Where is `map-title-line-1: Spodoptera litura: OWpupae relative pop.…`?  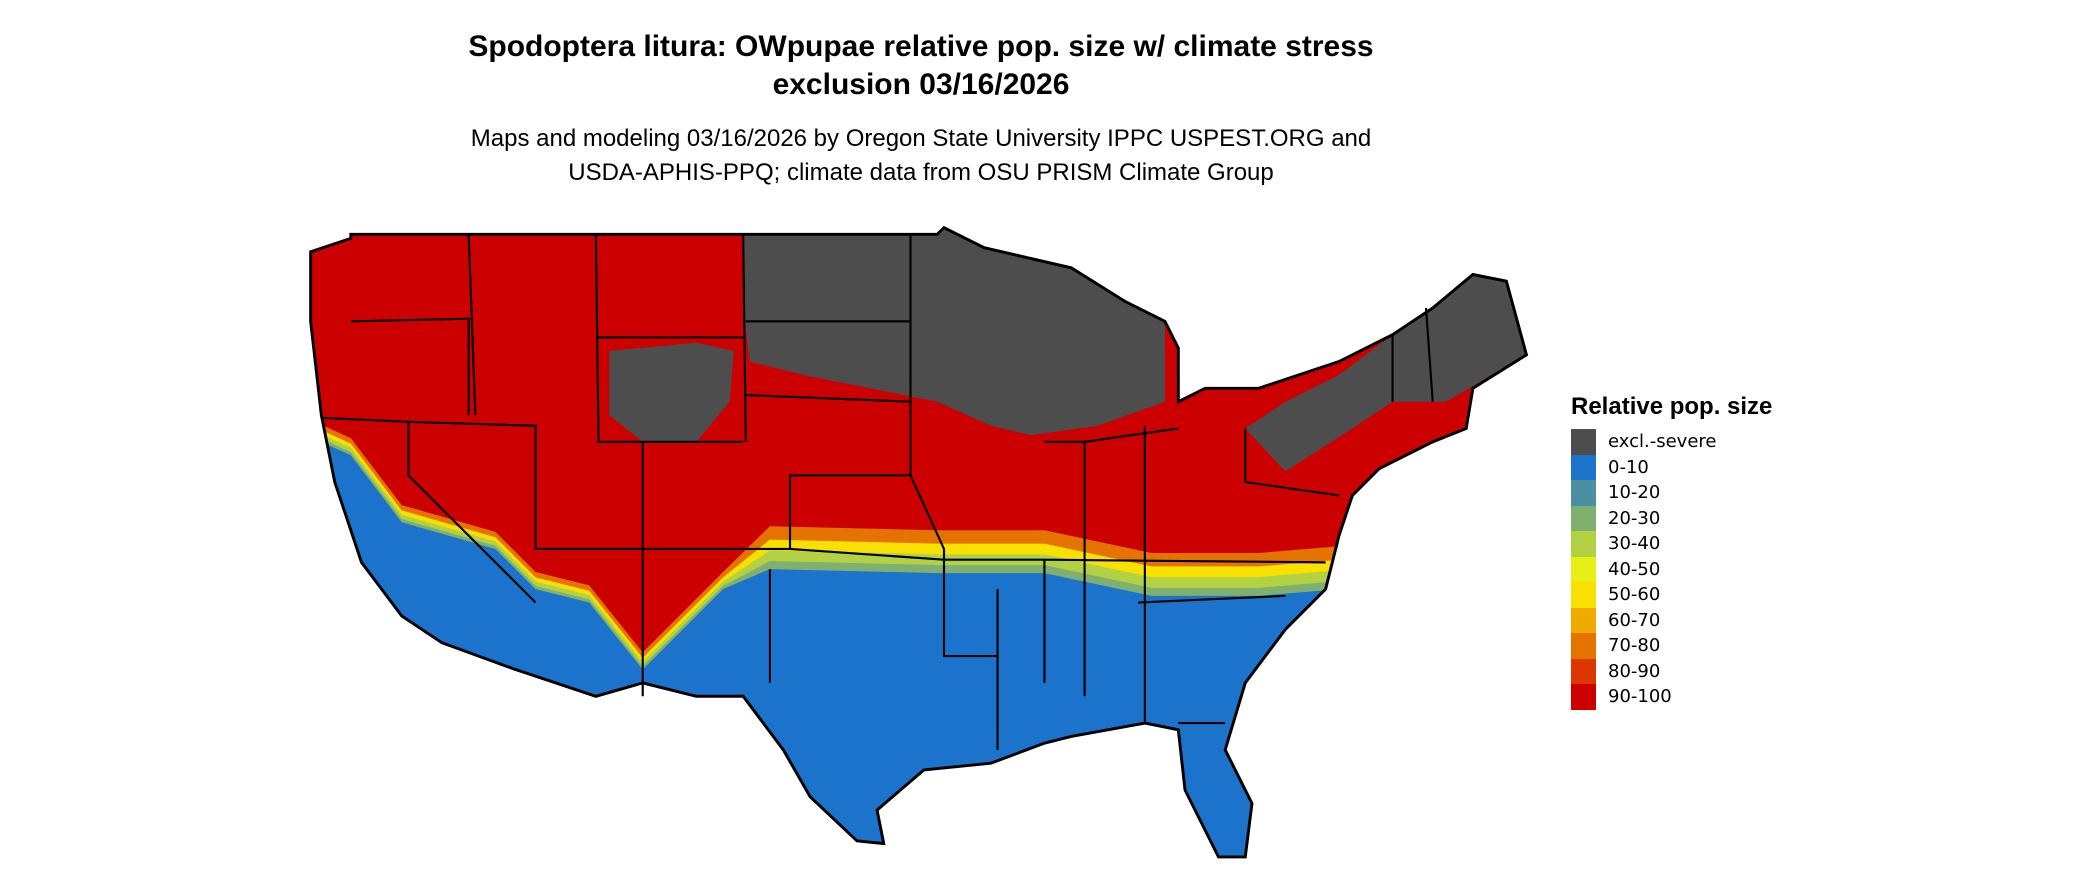 map-title-line-1: Spodoptera litura: OWpupae relative pop.… is located at coordinates (921, 46).